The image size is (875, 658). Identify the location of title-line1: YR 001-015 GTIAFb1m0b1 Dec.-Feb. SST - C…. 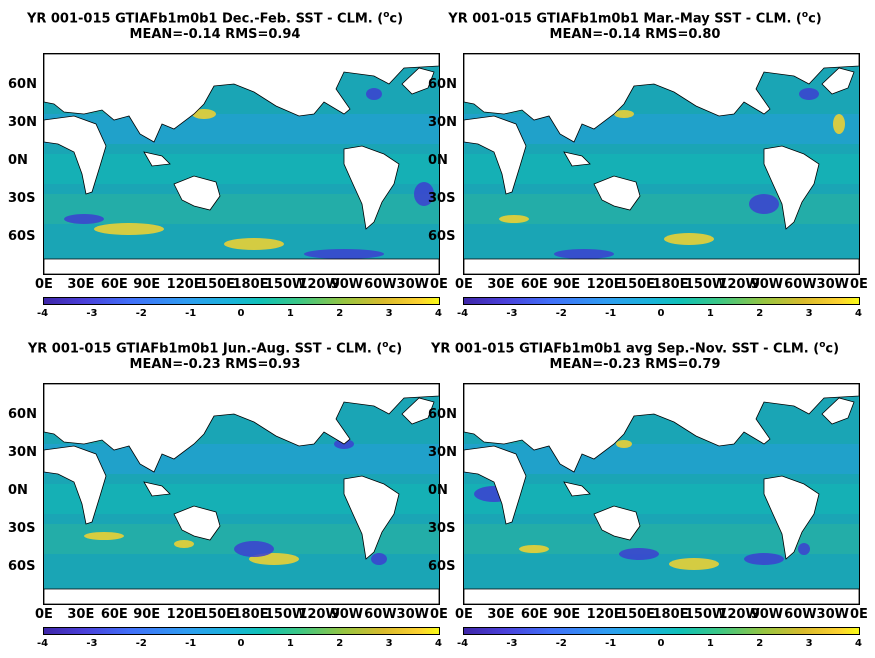
(205, 19).